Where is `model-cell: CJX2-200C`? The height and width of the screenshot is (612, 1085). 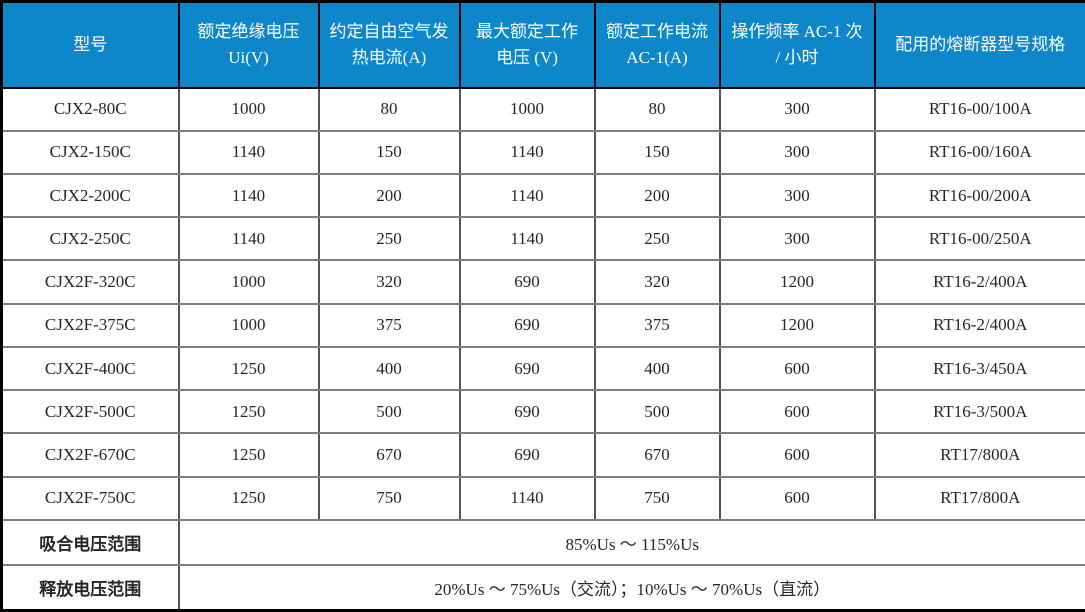
model-cell: CJX2-200C is located at coordinates (90, 195).